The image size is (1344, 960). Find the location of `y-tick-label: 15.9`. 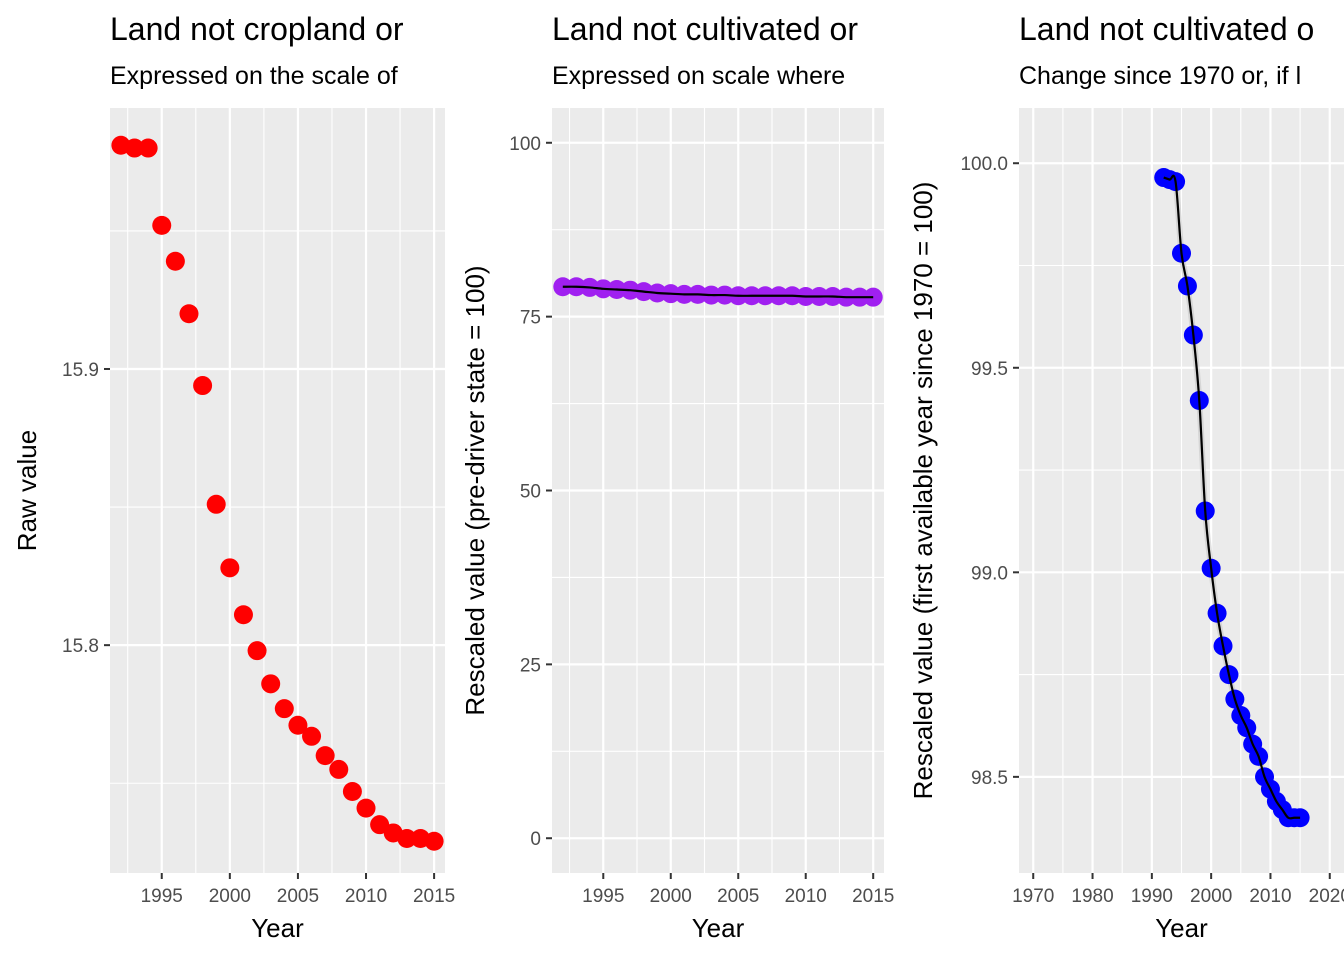

y-tick-label: 15.9 is located at coordinates (80, 370).